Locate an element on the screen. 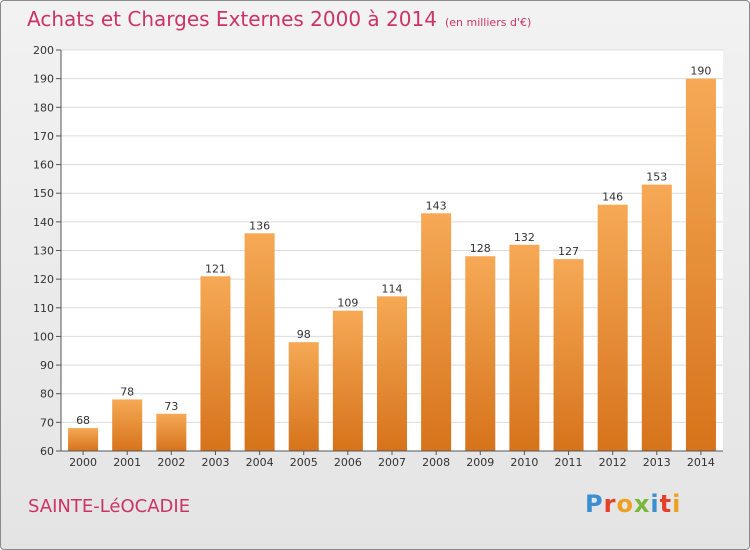 The image size is (750, 550). data-label: 73 is located at coordinates (171, 406).